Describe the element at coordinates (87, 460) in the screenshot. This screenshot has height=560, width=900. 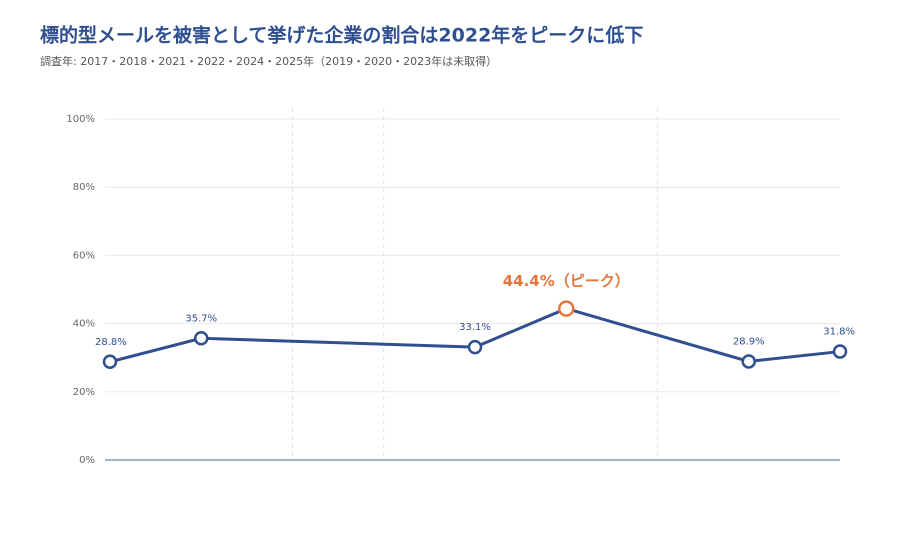
I see `y-tick-label: 0%` at that location.